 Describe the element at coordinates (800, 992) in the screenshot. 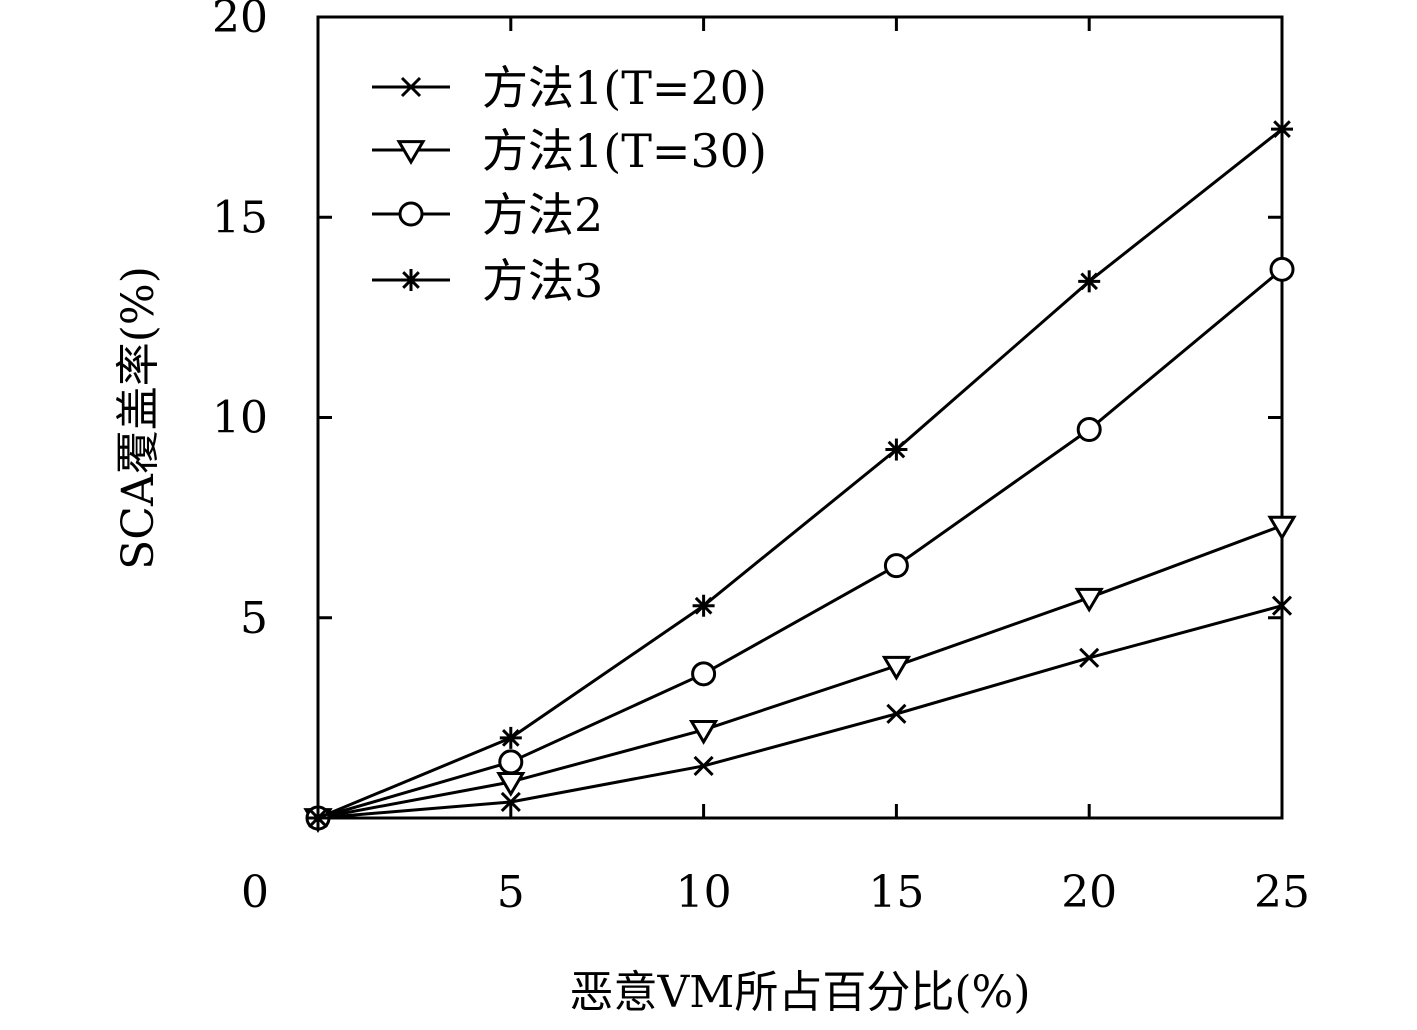

I see `x-axis-label: 恶意VM所占百分比(%)` at that location.